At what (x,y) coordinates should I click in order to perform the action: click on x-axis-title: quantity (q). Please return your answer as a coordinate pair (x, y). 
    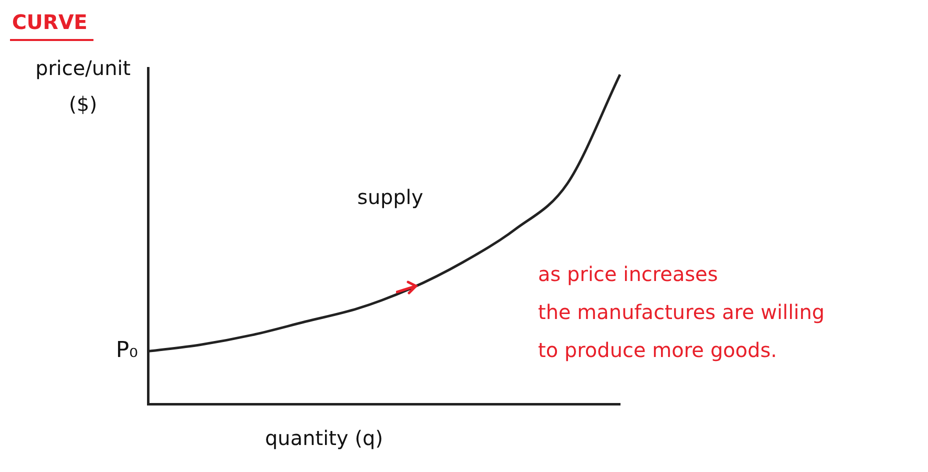
    Looking at the image, I should click on (324, 438).